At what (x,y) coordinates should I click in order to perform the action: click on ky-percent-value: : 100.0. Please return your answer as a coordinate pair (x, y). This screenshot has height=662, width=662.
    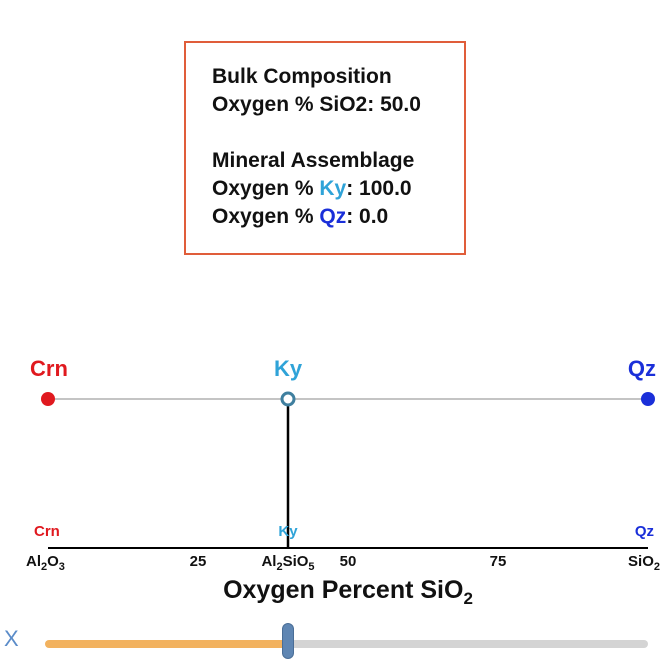
    Looking at the image, I should click on (379, 188).